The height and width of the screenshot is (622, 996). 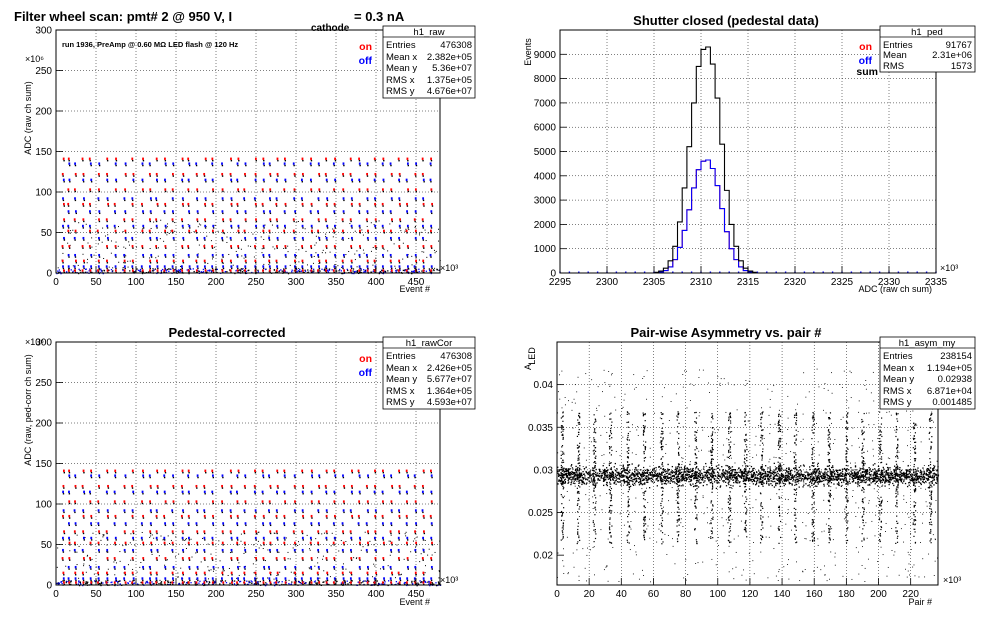 What do you see at coordinates (545, 103) in the screenshot?
I see `y-tick-label: 7000` at bounding box center [545, 103].